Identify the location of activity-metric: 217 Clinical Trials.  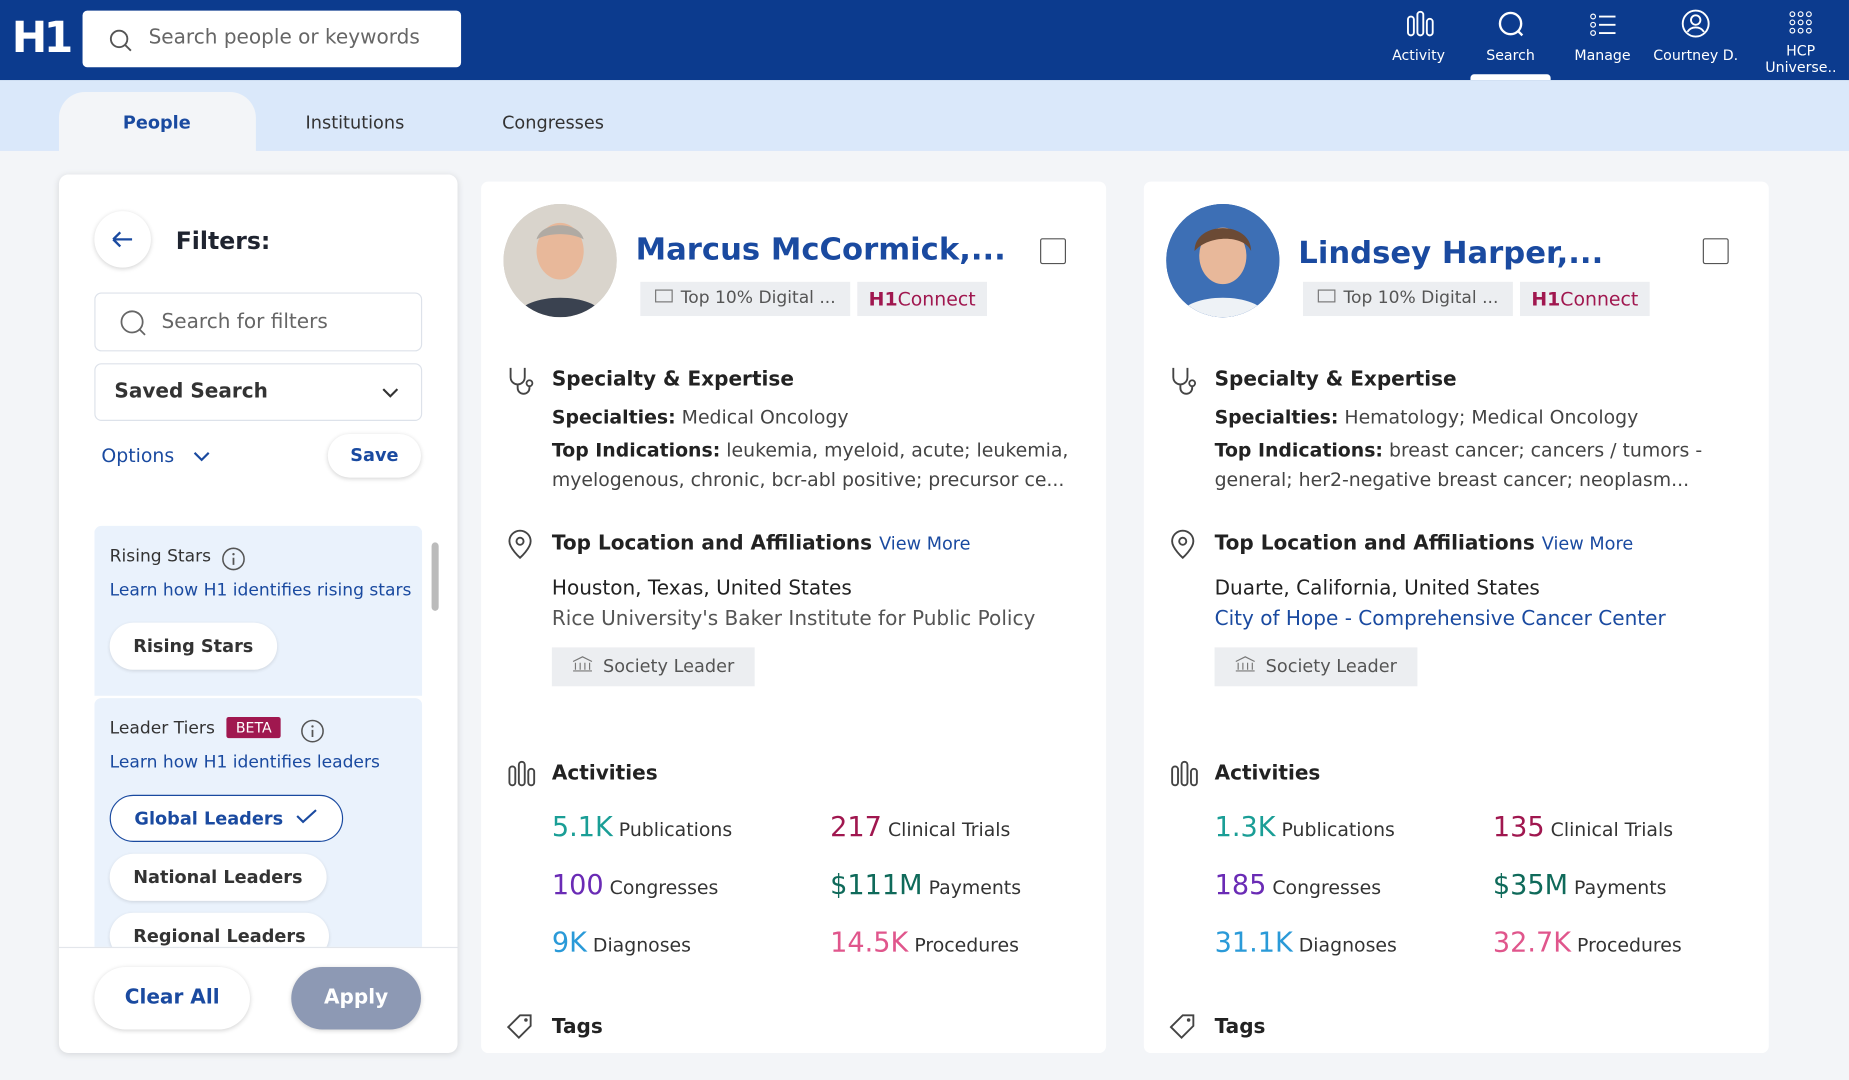
(920, 827).